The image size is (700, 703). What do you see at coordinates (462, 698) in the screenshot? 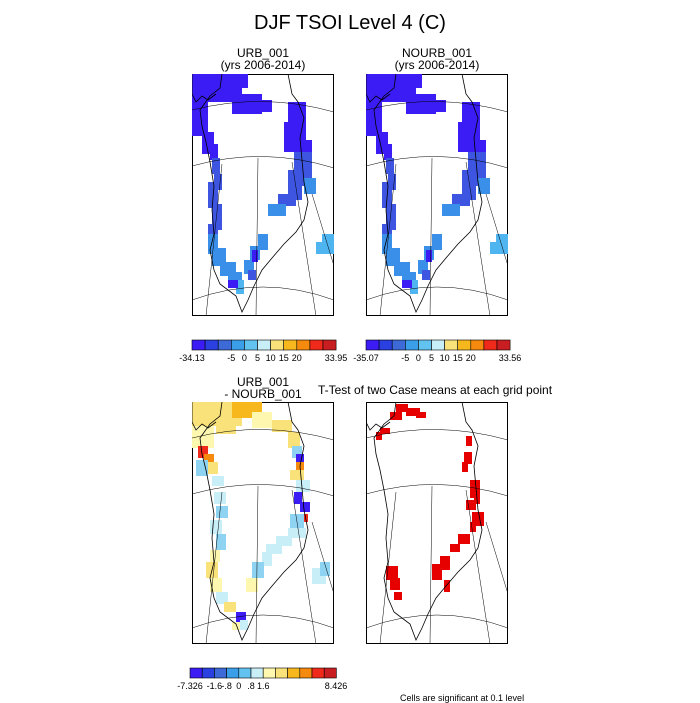
I see `significance-footnote: Cells are significant at 0.1 level` at bounding box center [462, 698].